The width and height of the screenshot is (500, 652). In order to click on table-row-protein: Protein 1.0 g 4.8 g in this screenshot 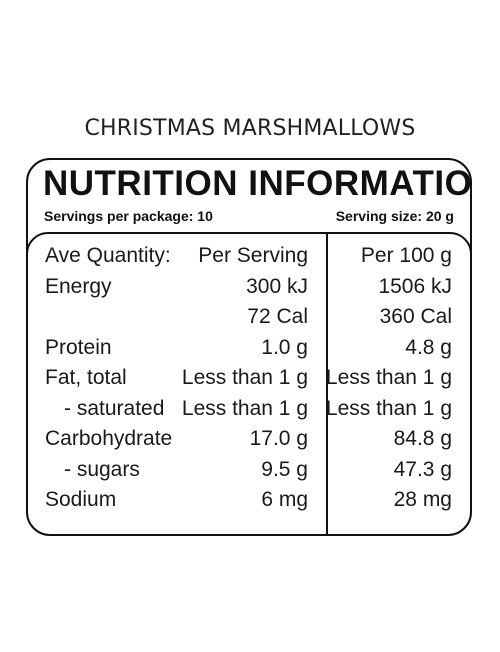, I will do `click(249, 351)`.